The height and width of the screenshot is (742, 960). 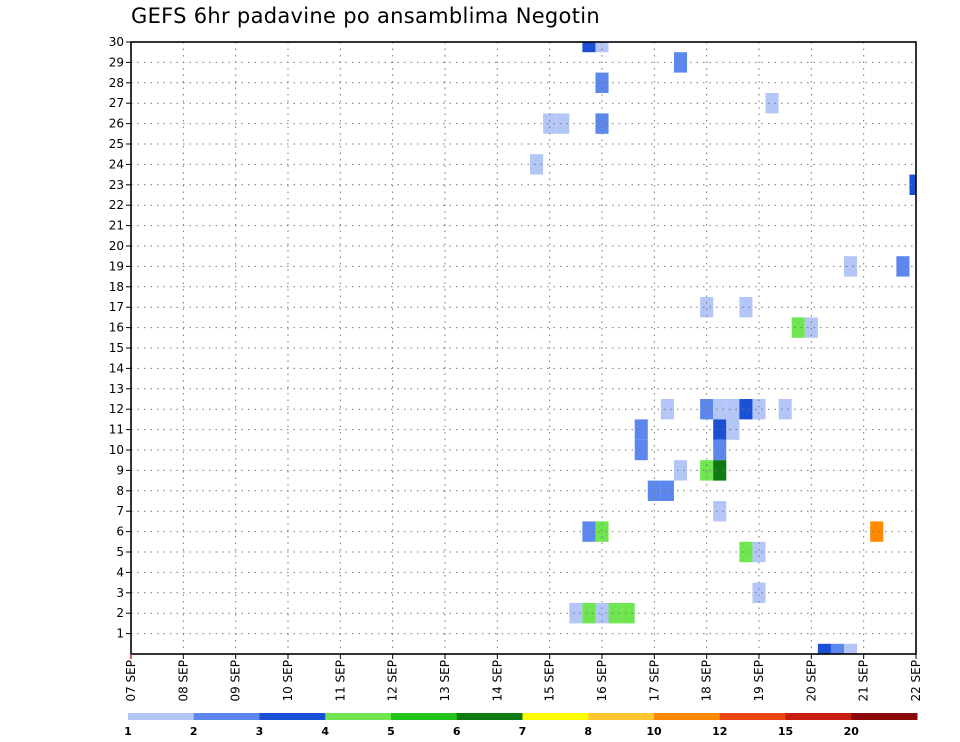 I want to click on colorbar-label: 2, so click(x=194, y=731).